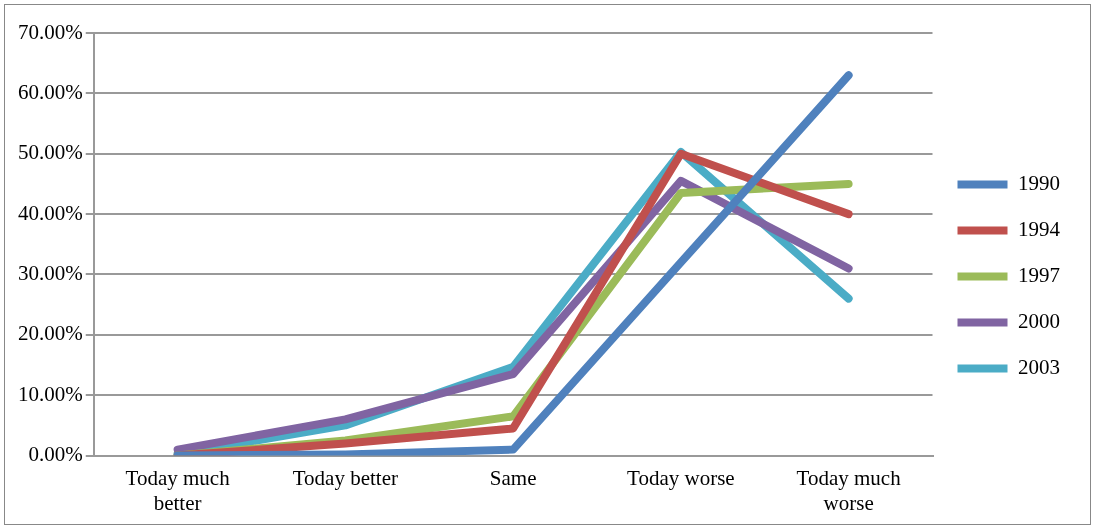 The width and height of the screenshot is (1095, 529). What do you see at coordinates (1039, 275) in the screenshot?
I see `legend-label: 1997` at bounding box center [1039, 275].